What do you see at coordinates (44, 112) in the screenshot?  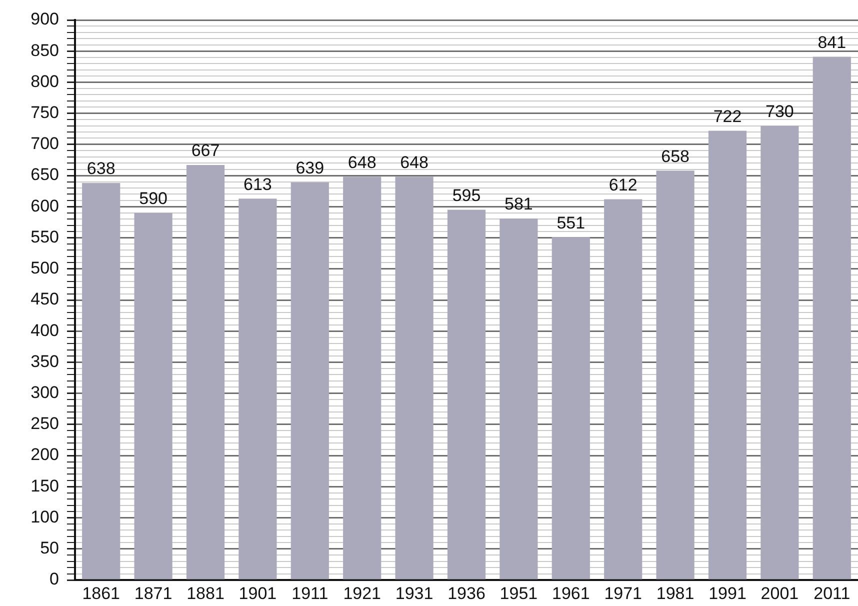 I see `y-tick-label: 750` at bounding box center [44, 112].